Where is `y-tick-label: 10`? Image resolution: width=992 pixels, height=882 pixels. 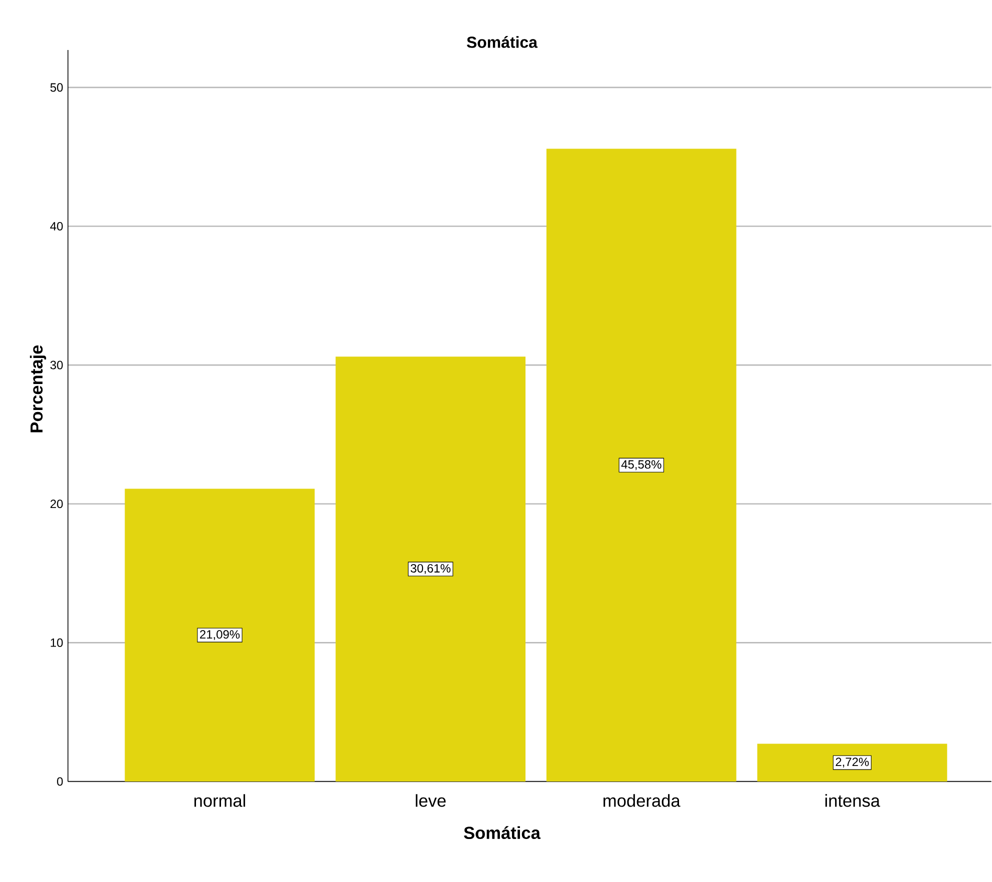
y-tick-label: 10 is located at coordinates (56, 642).